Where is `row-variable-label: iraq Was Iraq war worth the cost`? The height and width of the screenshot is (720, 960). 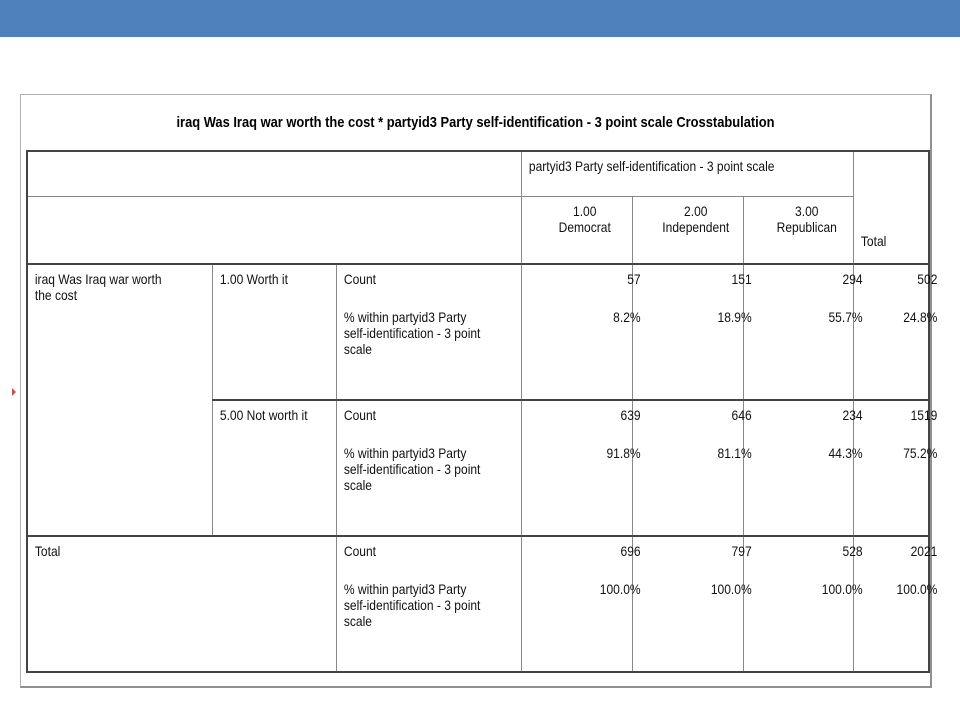
row-variable-label: iraq Was Iraq war worth the cost is located at coordinates (120, 400).